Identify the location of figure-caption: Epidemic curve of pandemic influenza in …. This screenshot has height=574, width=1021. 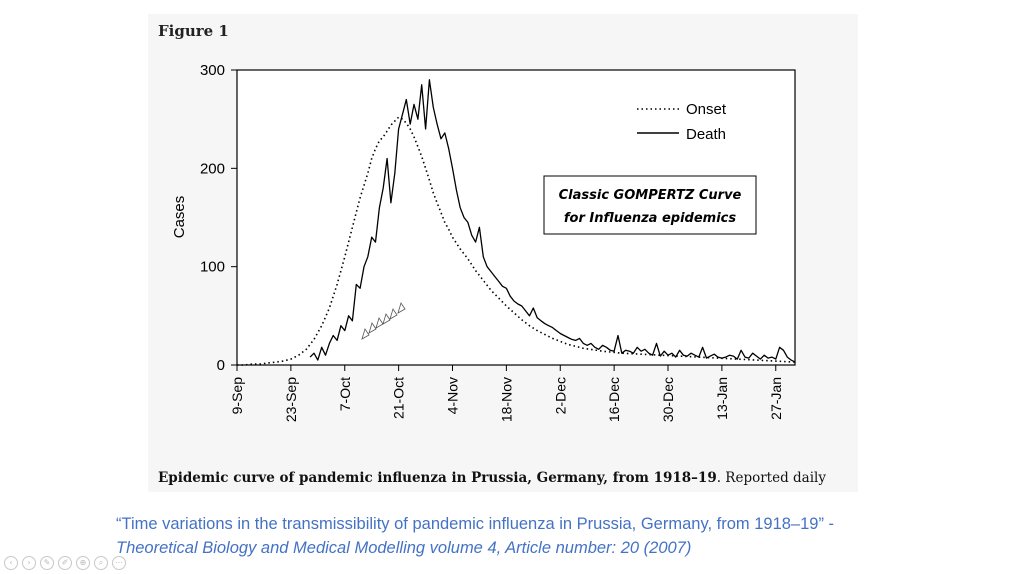
(508, 478).